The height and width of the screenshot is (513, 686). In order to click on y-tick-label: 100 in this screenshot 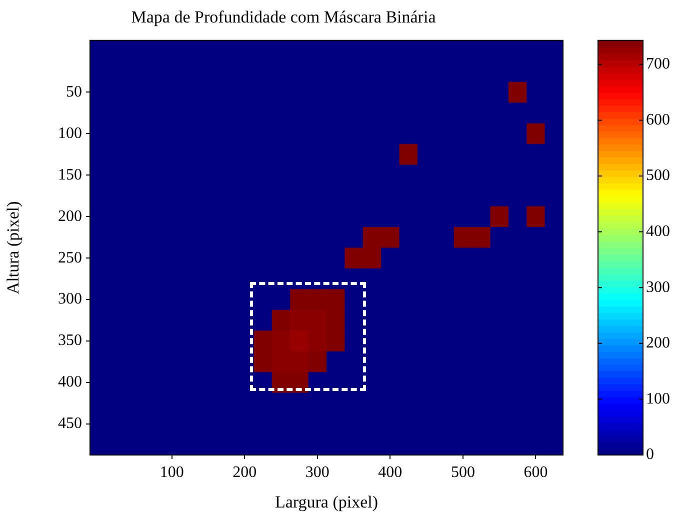, I will do `click(70, 133)`.